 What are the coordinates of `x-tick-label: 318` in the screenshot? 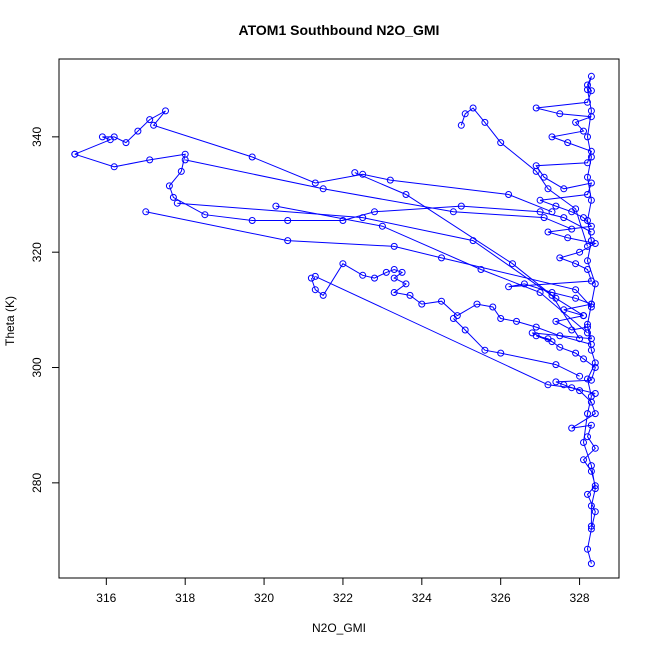 It's located at (185, 598).